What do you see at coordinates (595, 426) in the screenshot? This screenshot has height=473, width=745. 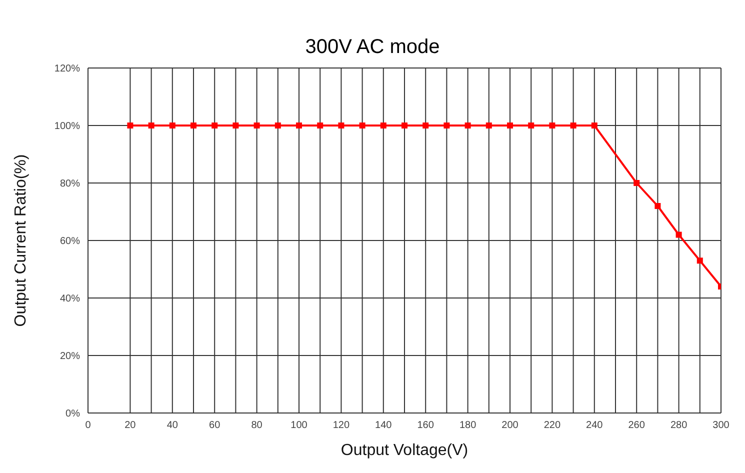 I see `x-tick-label: 240` at bounding box center [595, 426].